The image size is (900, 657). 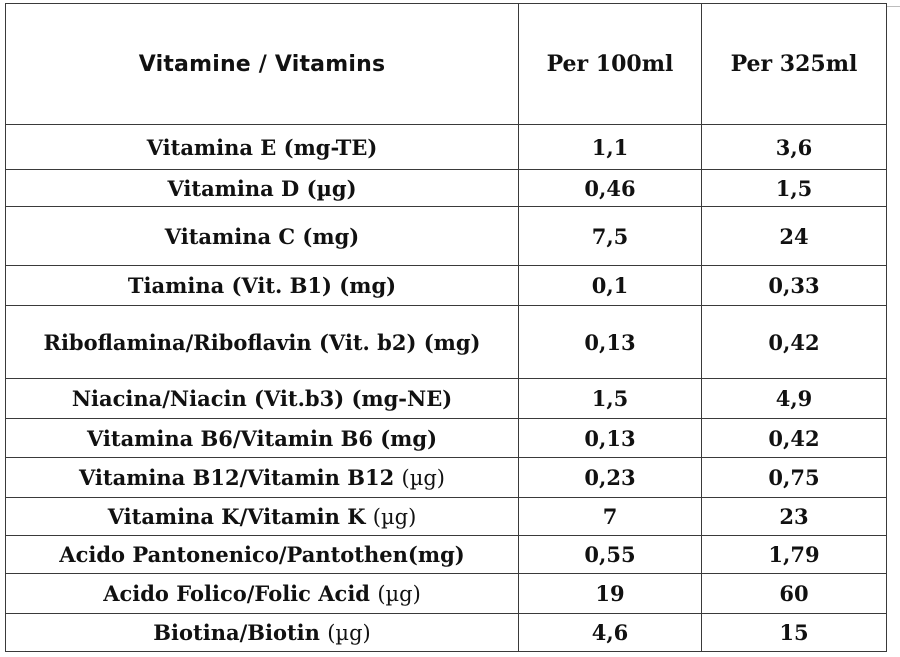 I want to click on row-name-text: Niacina/Niacin (Vit.b3) (mg-NE), so click(x=262, y=398).